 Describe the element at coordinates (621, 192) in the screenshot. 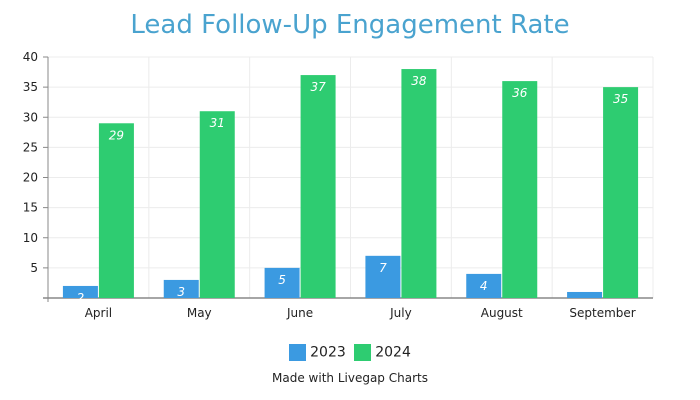

I see `bar-2024-september` at that location.